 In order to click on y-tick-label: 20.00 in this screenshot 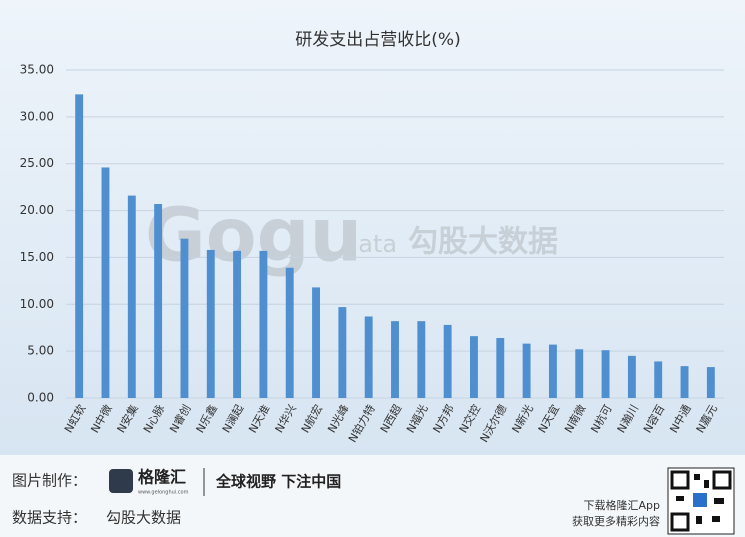, I will do `click(37, 210)`.